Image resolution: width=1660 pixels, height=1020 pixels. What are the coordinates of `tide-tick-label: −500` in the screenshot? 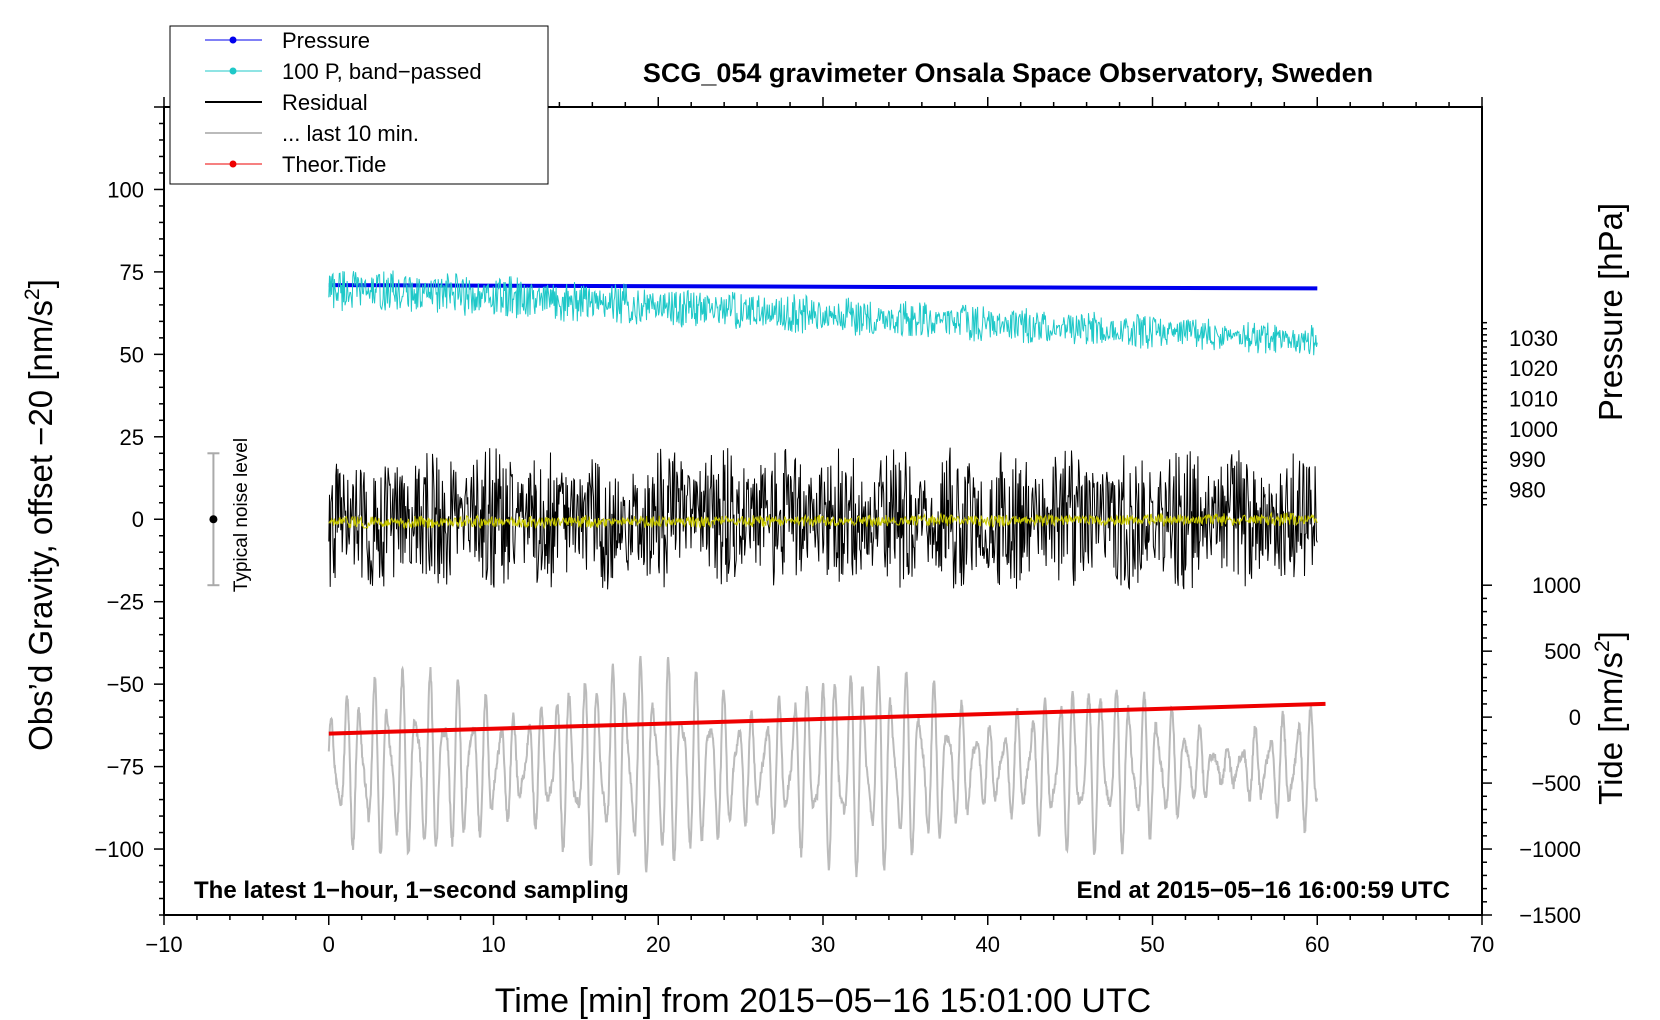 It's located at (1556, 783).